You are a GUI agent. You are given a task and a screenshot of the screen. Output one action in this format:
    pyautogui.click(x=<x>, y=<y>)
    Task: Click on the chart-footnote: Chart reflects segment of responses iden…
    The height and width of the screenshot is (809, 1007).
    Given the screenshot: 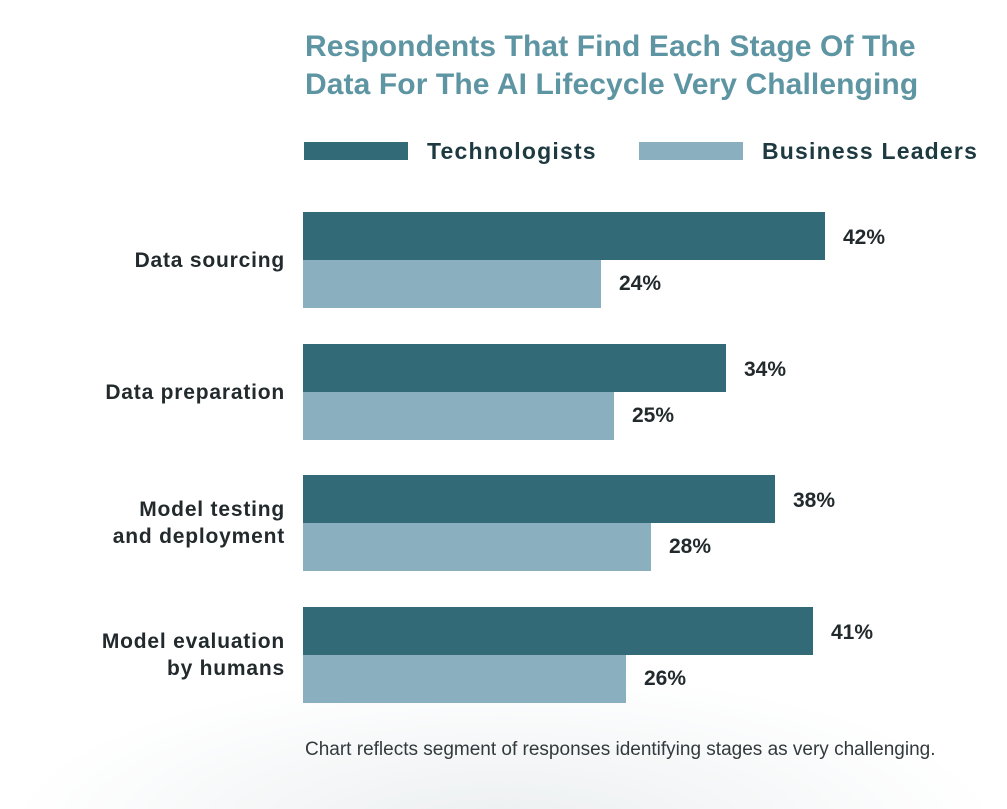 What is the action you would take?
    pyautogui.click(x=620, y=749)
    